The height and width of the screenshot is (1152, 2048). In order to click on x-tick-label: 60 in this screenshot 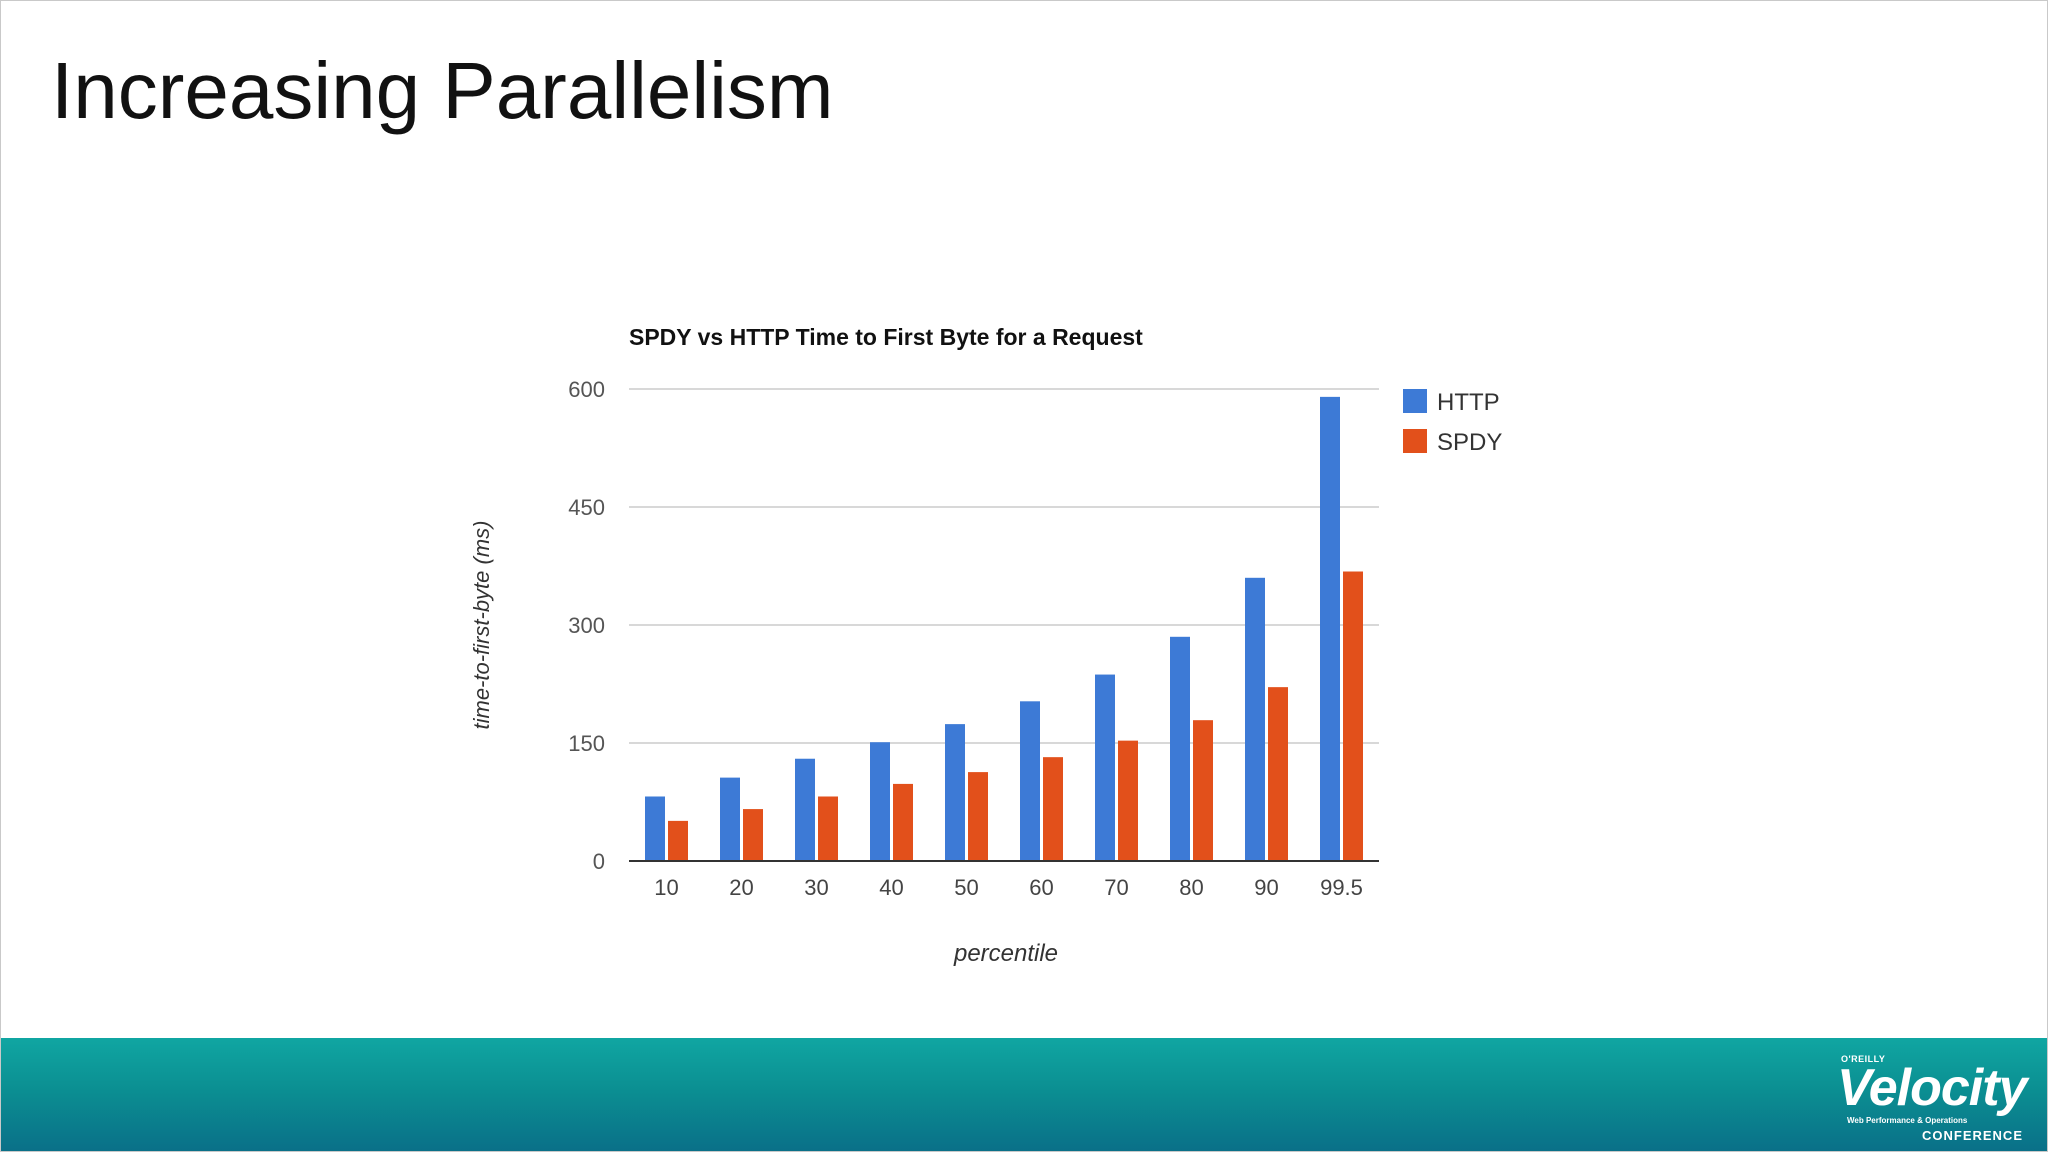, I will do `click(1041, 887)`.